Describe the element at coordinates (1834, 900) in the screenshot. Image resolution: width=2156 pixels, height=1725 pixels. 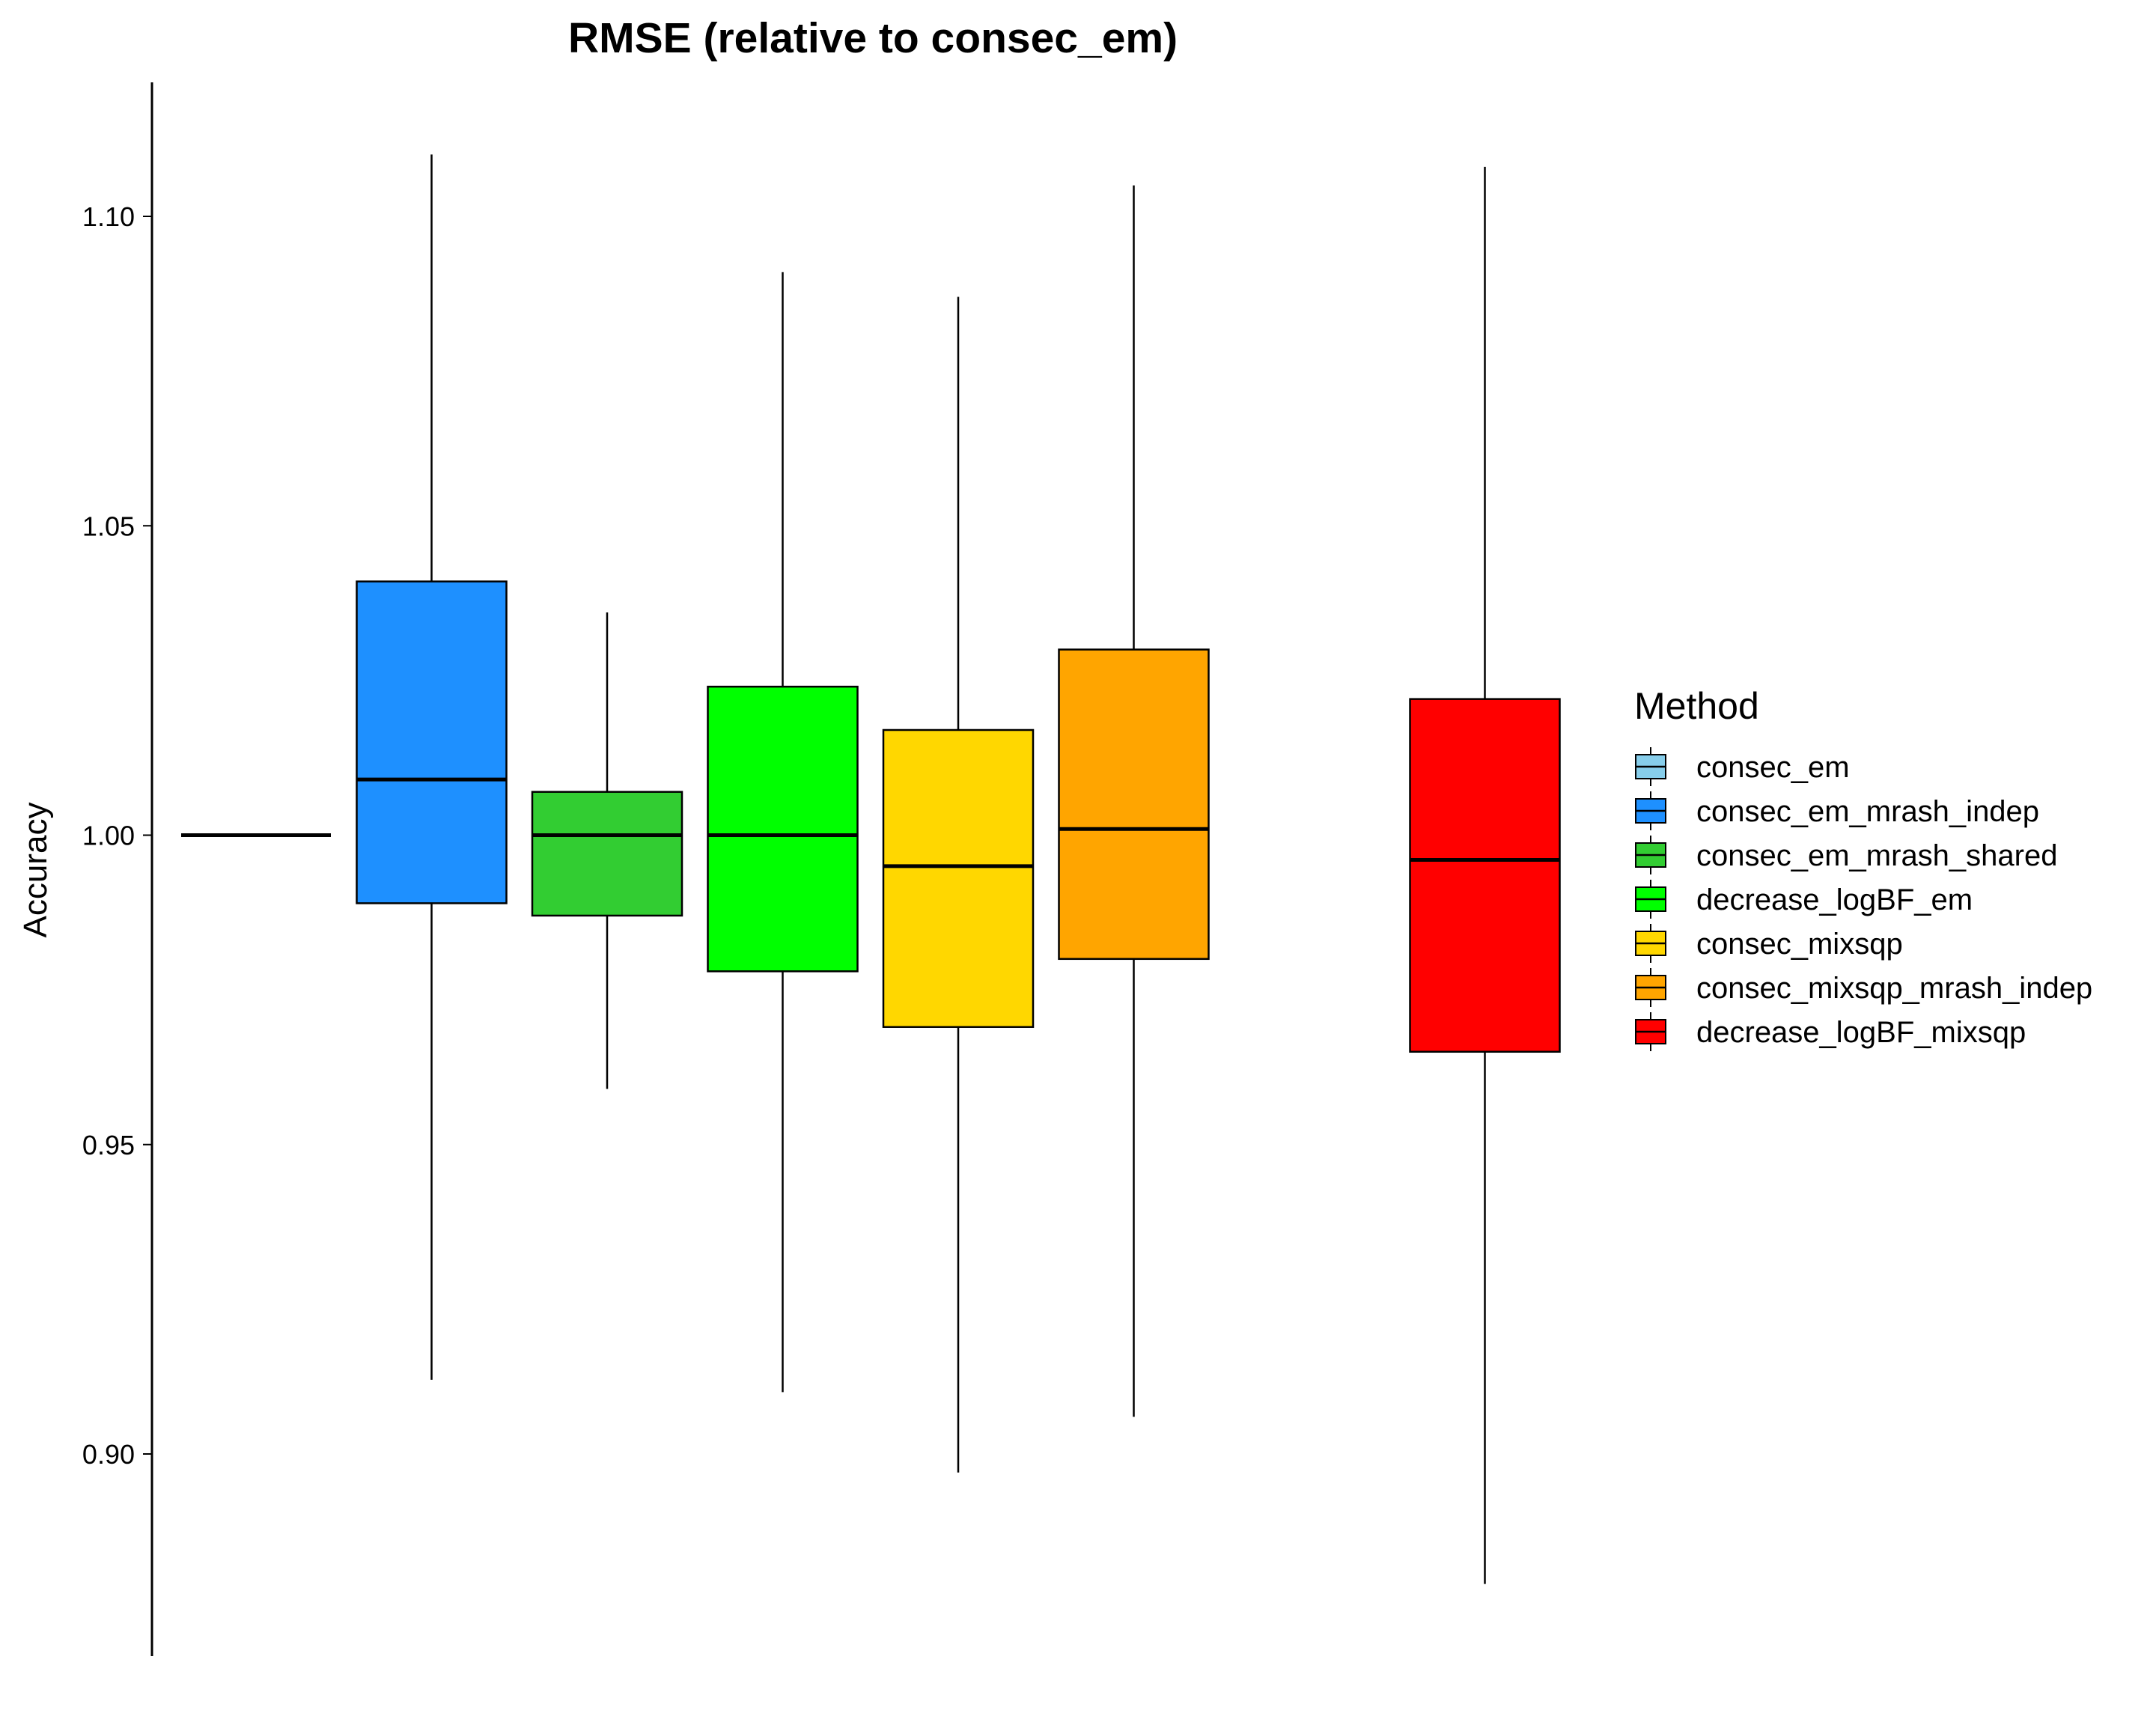
I see `legend-label: decrease_logBF_em` at that location.